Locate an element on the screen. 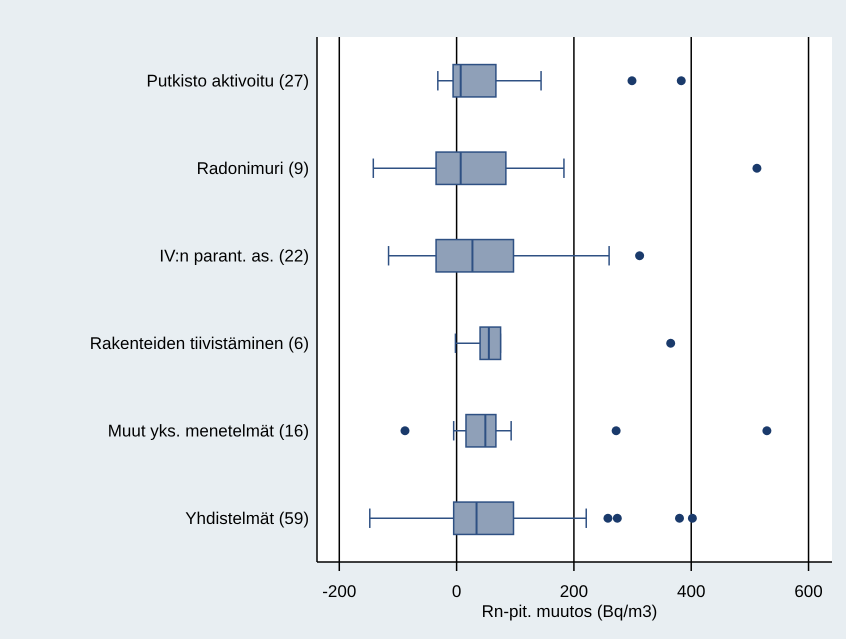 The height and width of the screenshot is (639, 846). y-tick-label: Muut yks. menetelmät (16) is located at coordinates (208, 431).